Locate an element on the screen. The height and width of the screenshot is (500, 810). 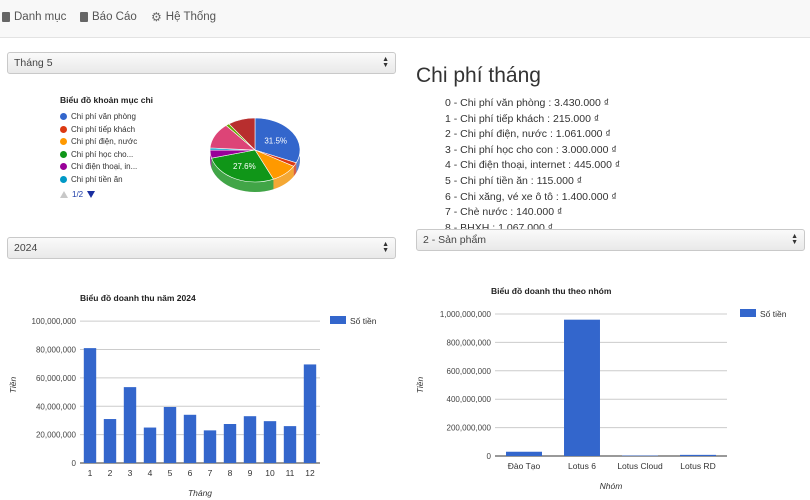
x-tick-label: 6 is located at coordinates (190, 473).